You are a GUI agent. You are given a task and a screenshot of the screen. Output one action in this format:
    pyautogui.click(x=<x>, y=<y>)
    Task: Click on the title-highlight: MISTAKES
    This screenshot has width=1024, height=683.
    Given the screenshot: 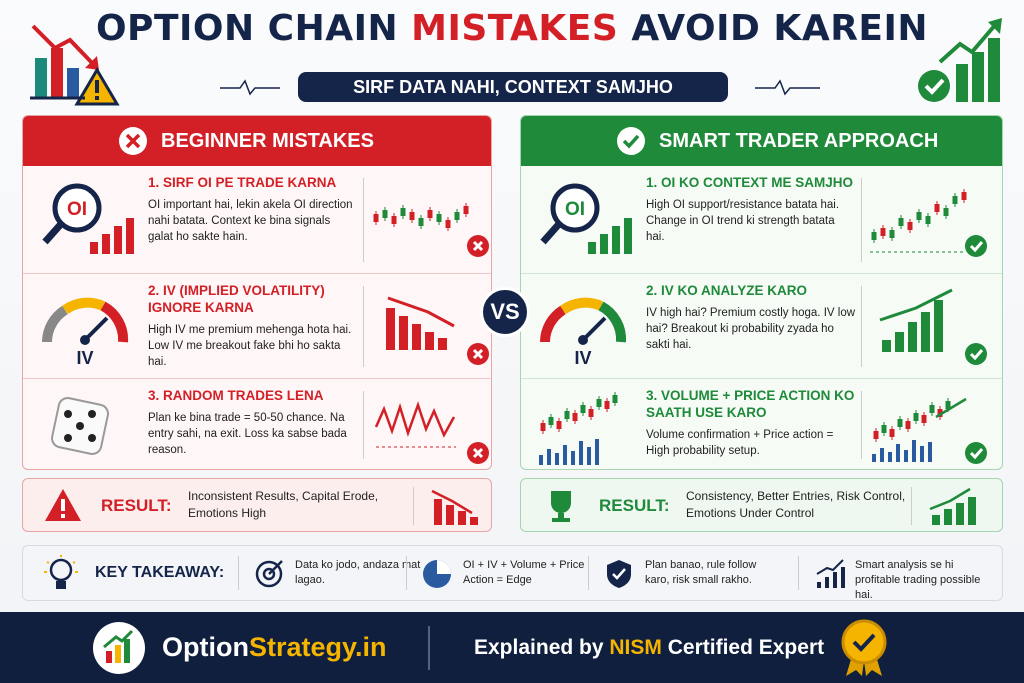 What is the action you would take?
    pyautogui.click(x=515, y=28)
    